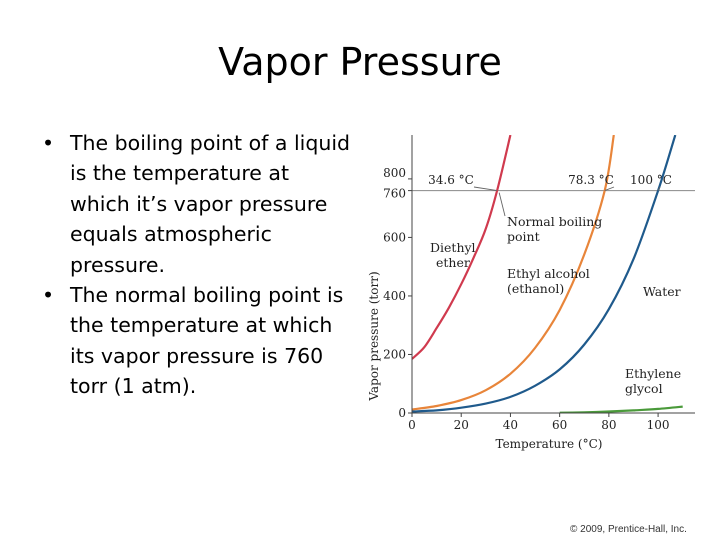 The image size is (720, 540). What do you see at coordinates (394, 237) in the screenshot?
I see `y-tick-label-600: 600` at bounding box center [394, 237].